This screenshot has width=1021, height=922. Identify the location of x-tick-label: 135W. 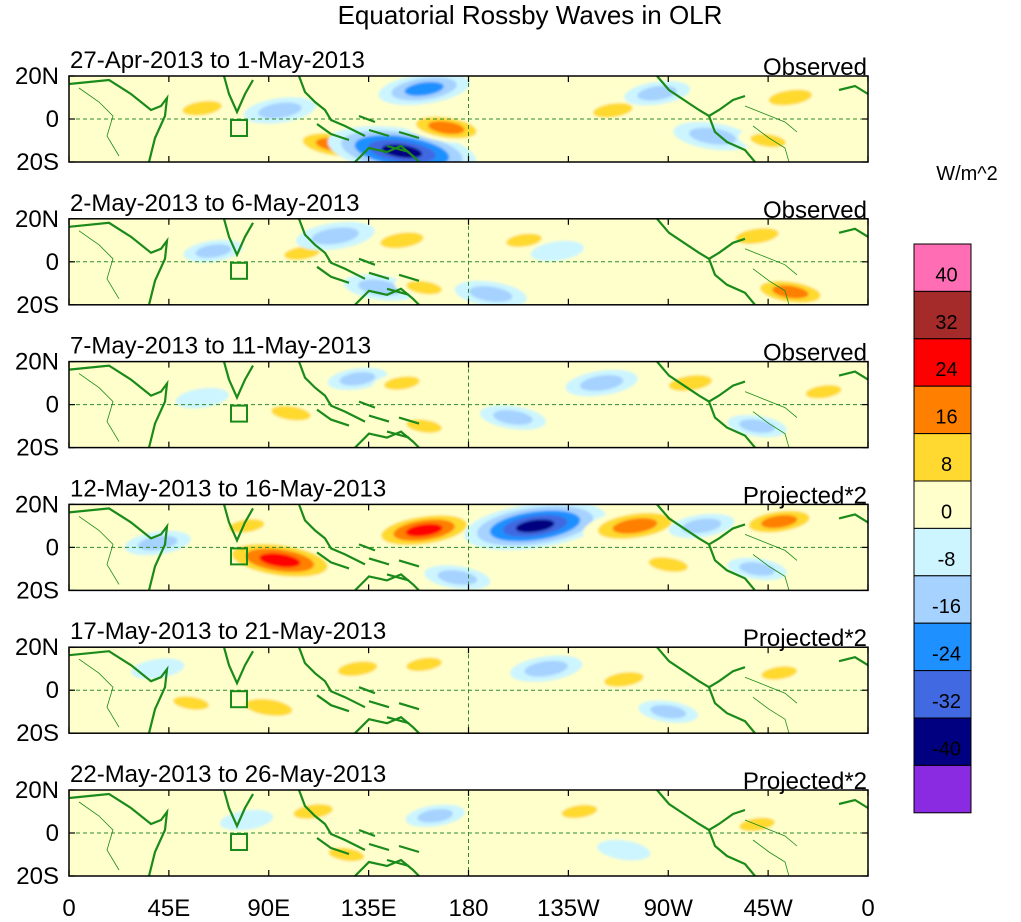
(568, 908).